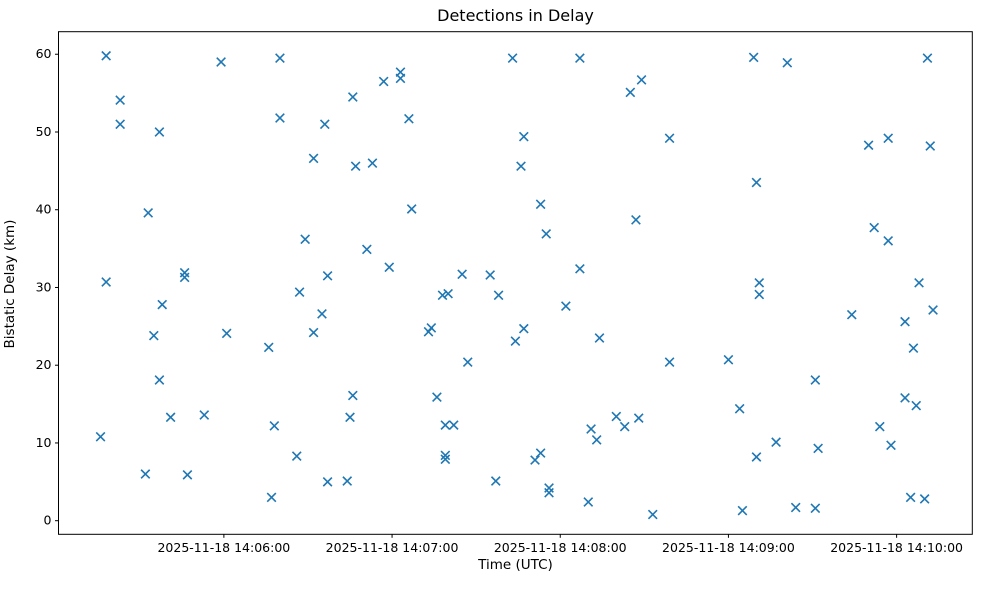 The image size is (983, 590). I want to click on y-tick-label: 20, so click(44, 364).